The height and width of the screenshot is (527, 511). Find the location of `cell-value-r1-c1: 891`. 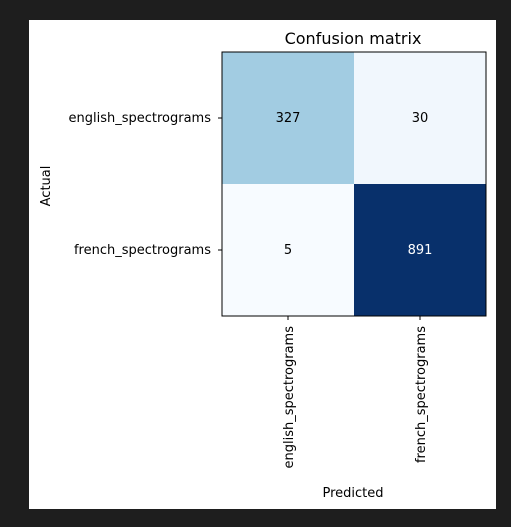

cell-value-r1-c1: 891 is located at coordinates (420, 250).